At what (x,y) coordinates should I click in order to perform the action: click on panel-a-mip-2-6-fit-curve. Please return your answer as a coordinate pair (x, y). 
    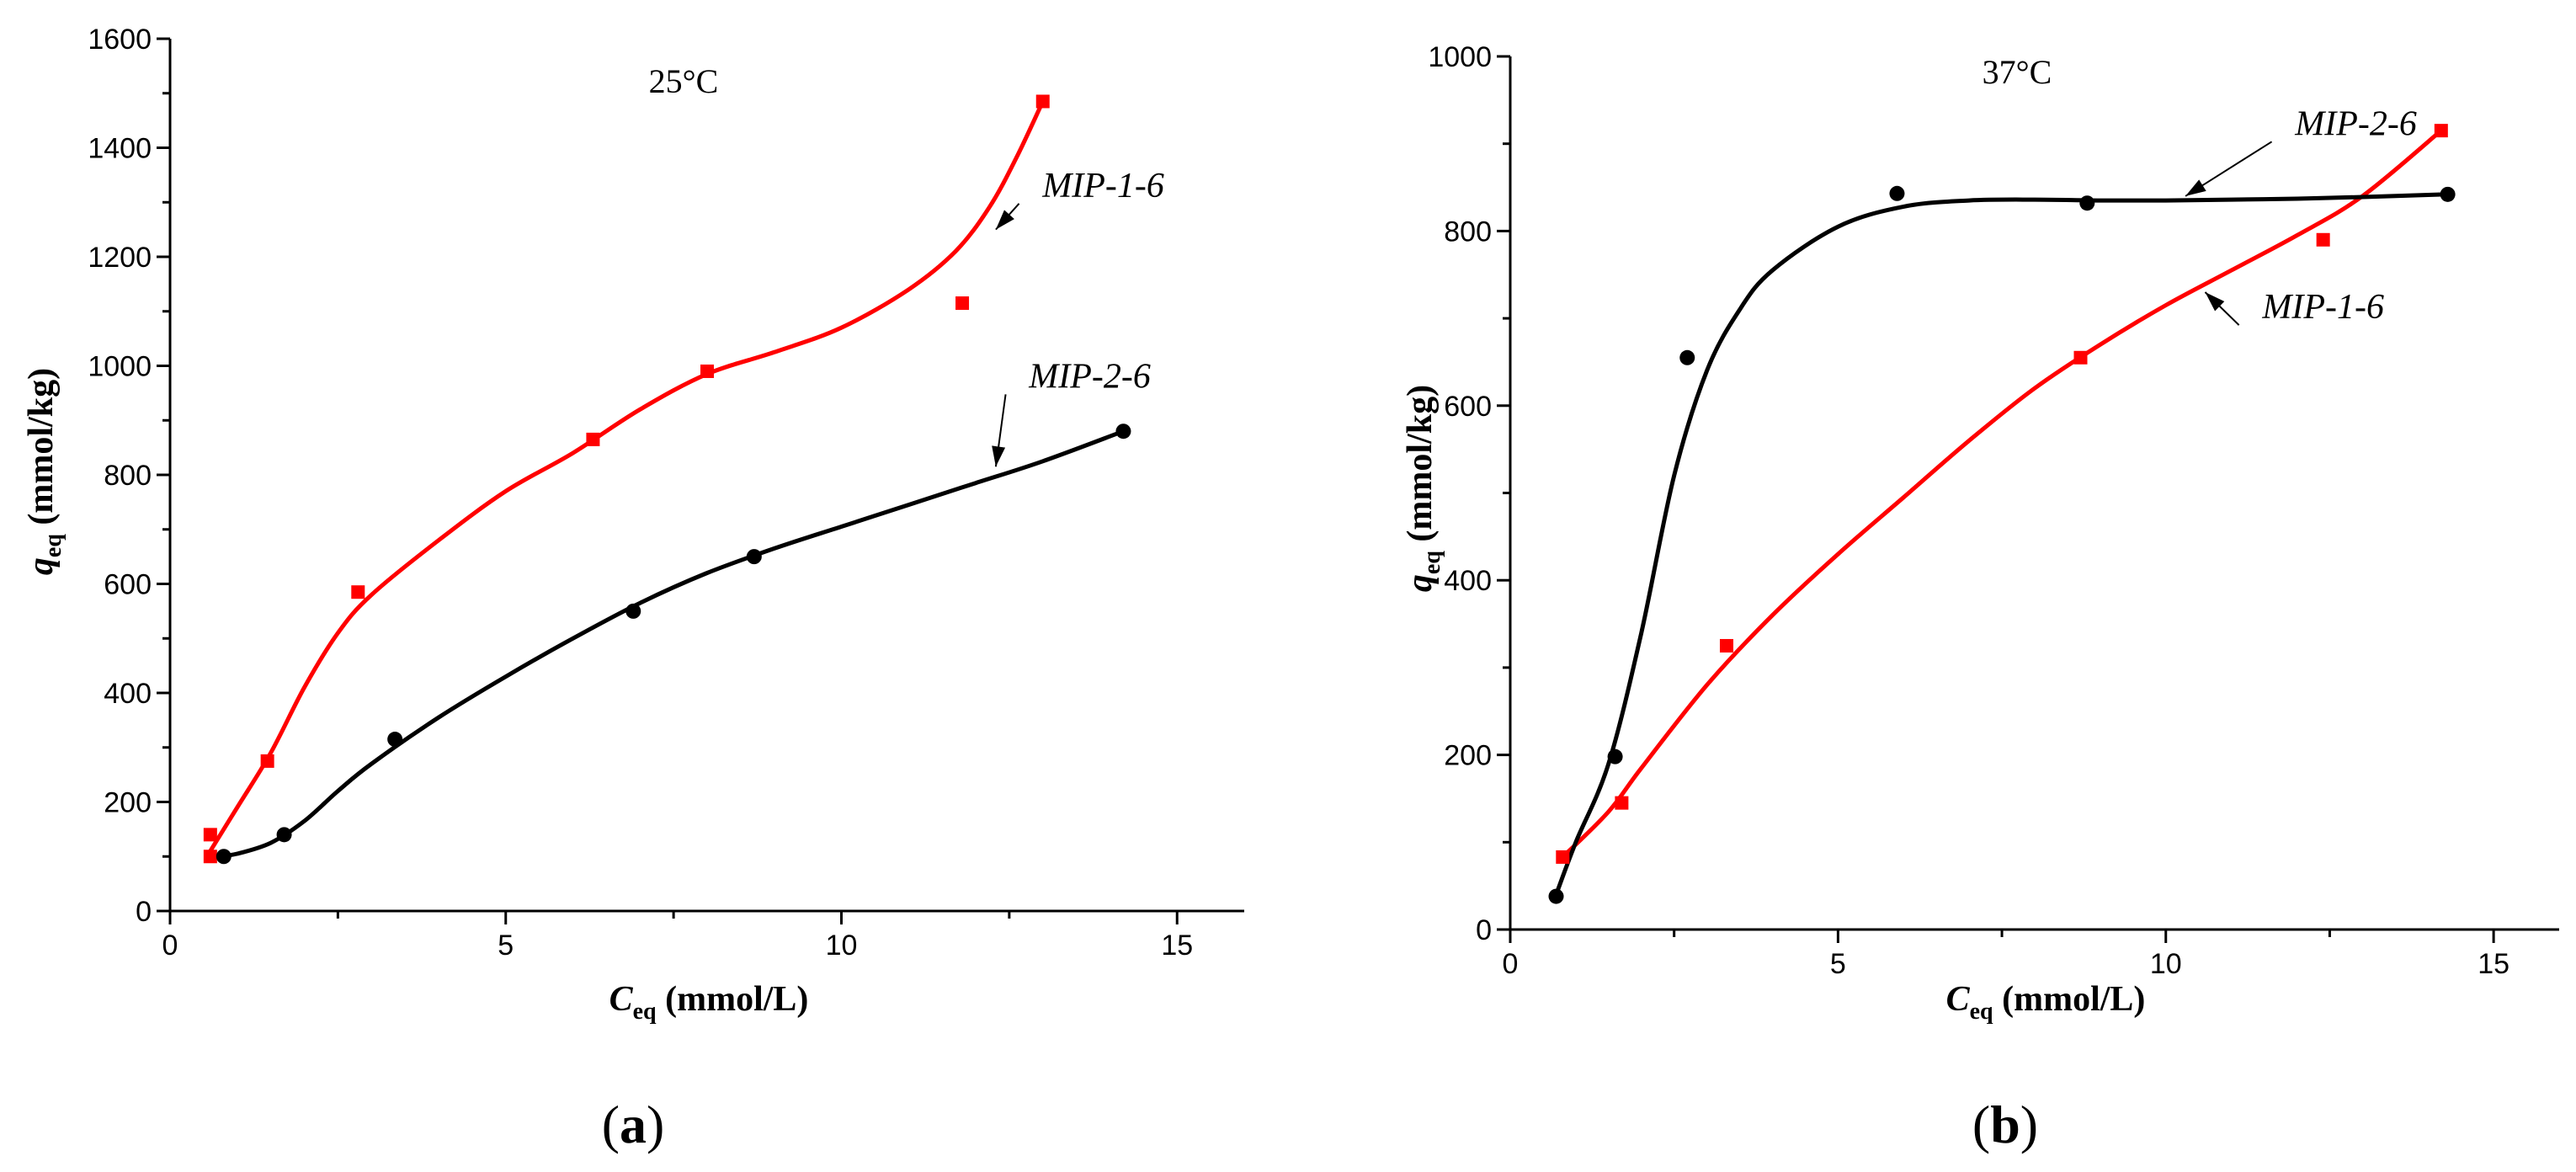
    Looking at the image, I should click on (670, 644).